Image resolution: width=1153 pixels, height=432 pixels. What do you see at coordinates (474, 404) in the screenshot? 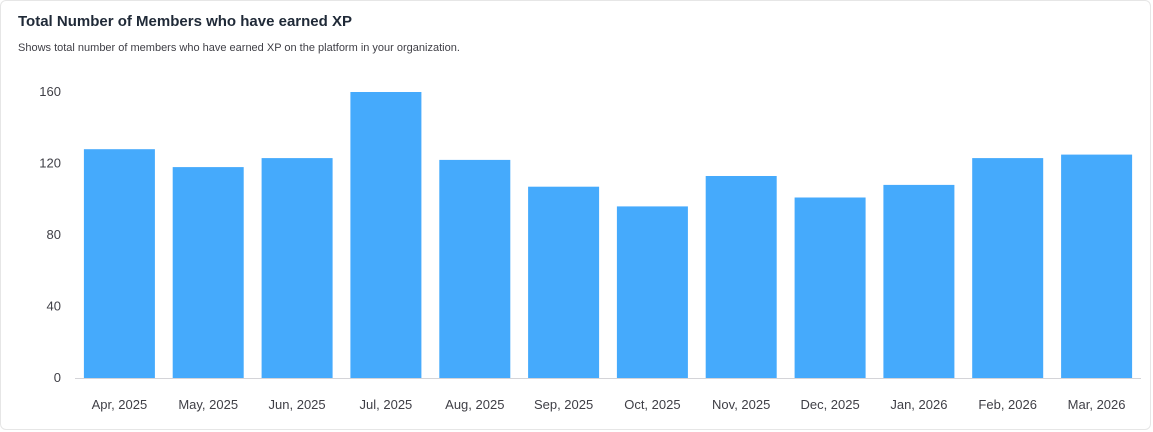
I see `x-tick-label: Aug, 2025` at bounding box center [474, 404].